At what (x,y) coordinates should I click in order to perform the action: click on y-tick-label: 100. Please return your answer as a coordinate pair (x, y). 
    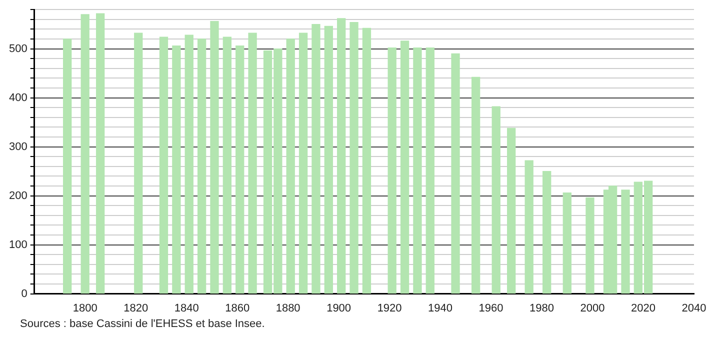
    Looking at the image, I should click on (18, 244).